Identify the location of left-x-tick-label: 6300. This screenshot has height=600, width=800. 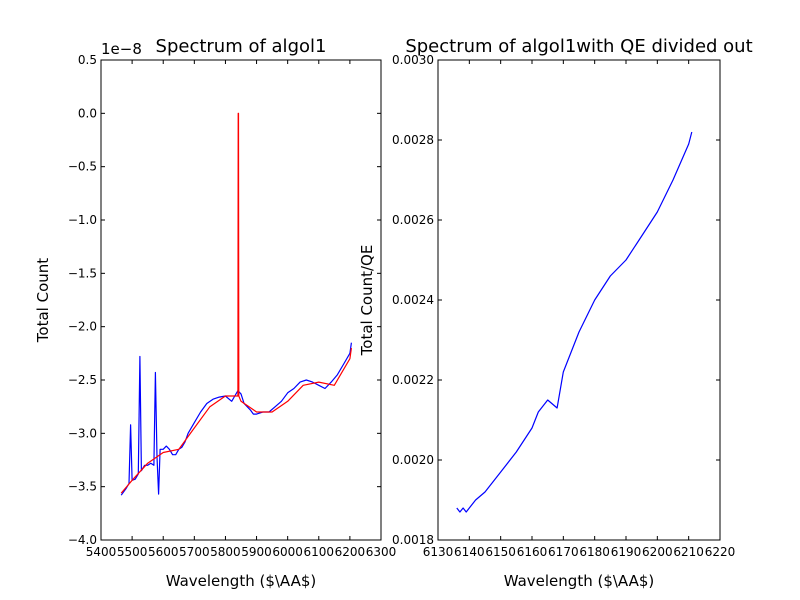
(381, 552).